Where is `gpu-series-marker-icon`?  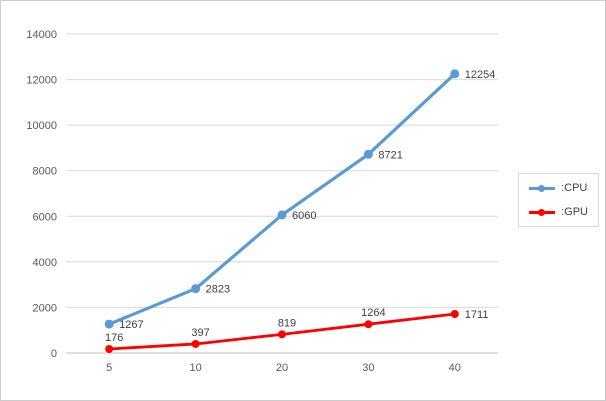
gpu-series-marker-icon is located at coordinates (542, 212).